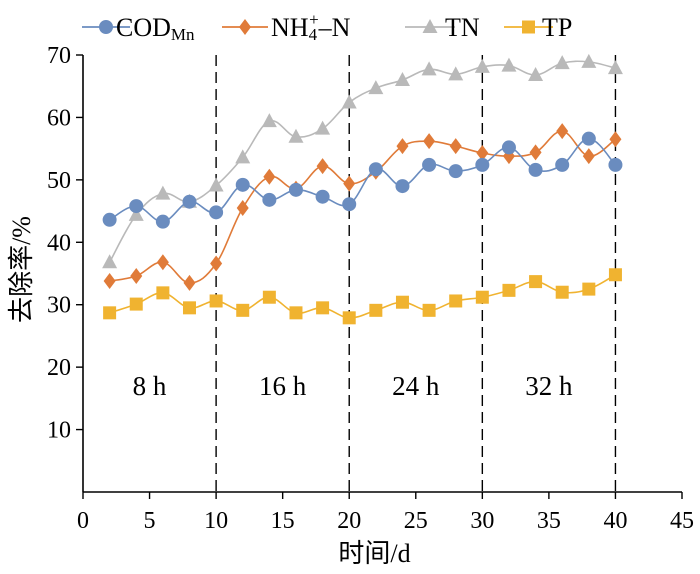  I want to click on period-label: 32 h, so click(549, 386).